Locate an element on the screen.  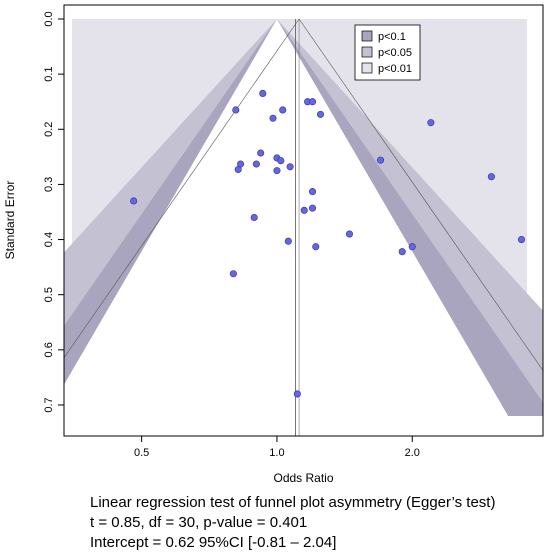
x-axis: 0.5 1.0 2.0 is located at coordinates (277, 447).